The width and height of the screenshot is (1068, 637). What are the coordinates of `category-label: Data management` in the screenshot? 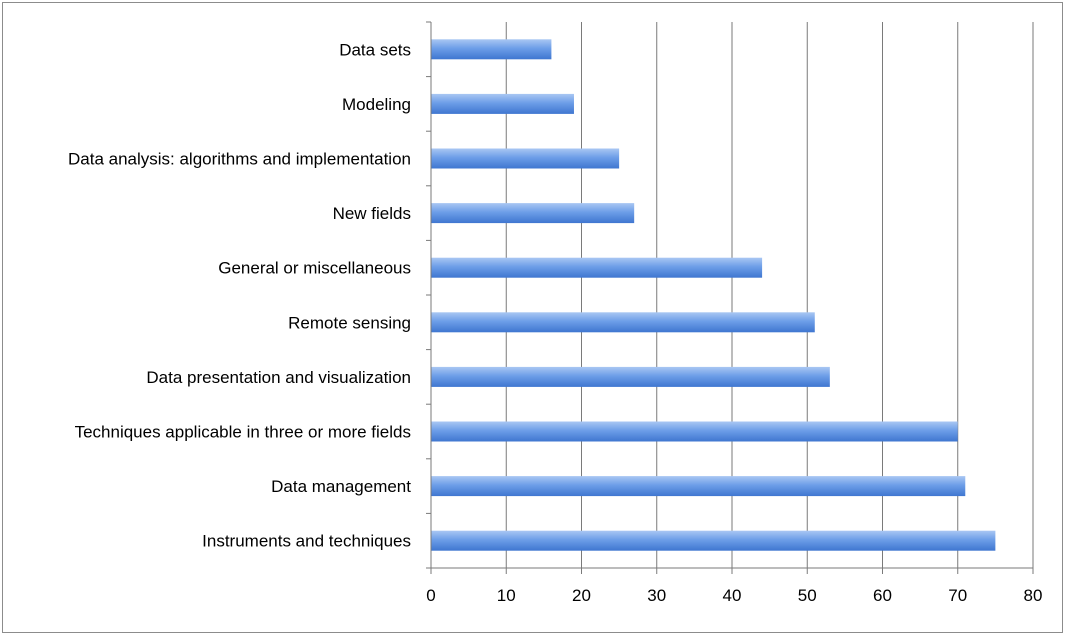 It's located at (341, 486).